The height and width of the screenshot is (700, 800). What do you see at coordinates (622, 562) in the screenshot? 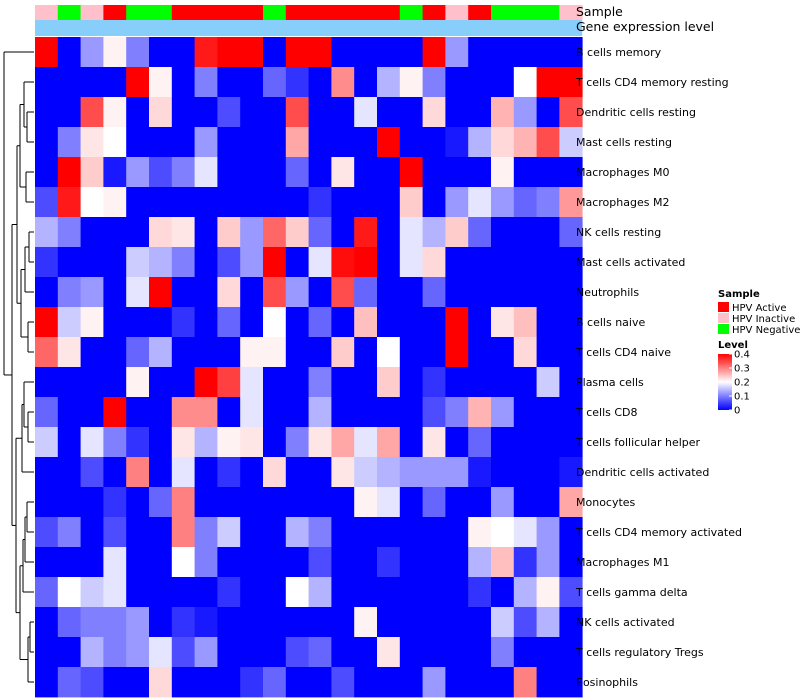
I see `row-label: Macrophages M1` at bounding box center [622, 562].